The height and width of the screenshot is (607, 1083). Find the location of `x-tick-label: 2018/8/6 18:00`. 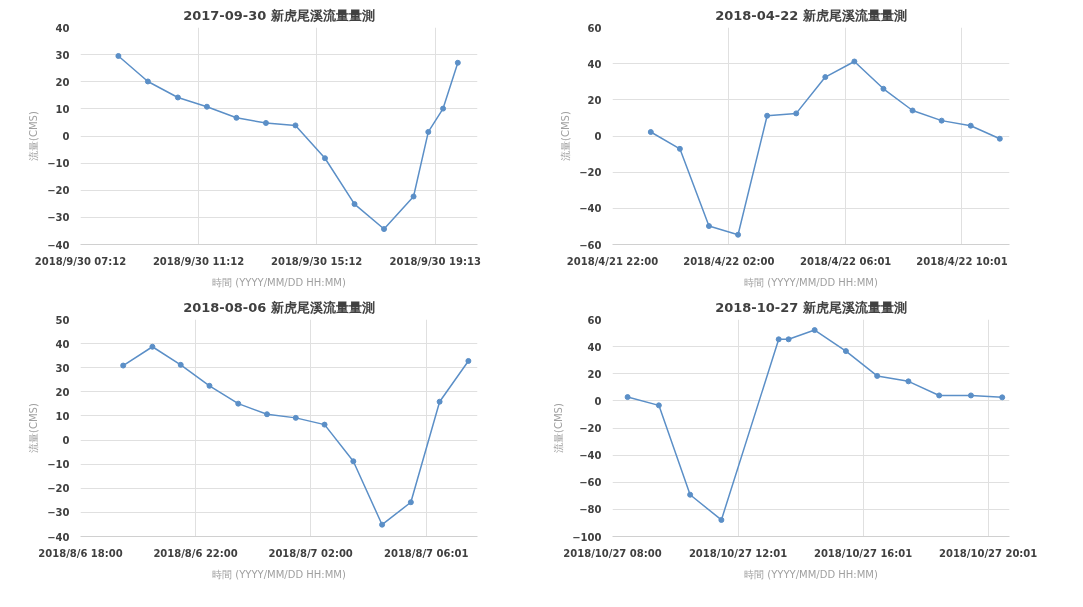

x-tick-label: 2018/8/6 18:00 is located at coordinates (80, 553).